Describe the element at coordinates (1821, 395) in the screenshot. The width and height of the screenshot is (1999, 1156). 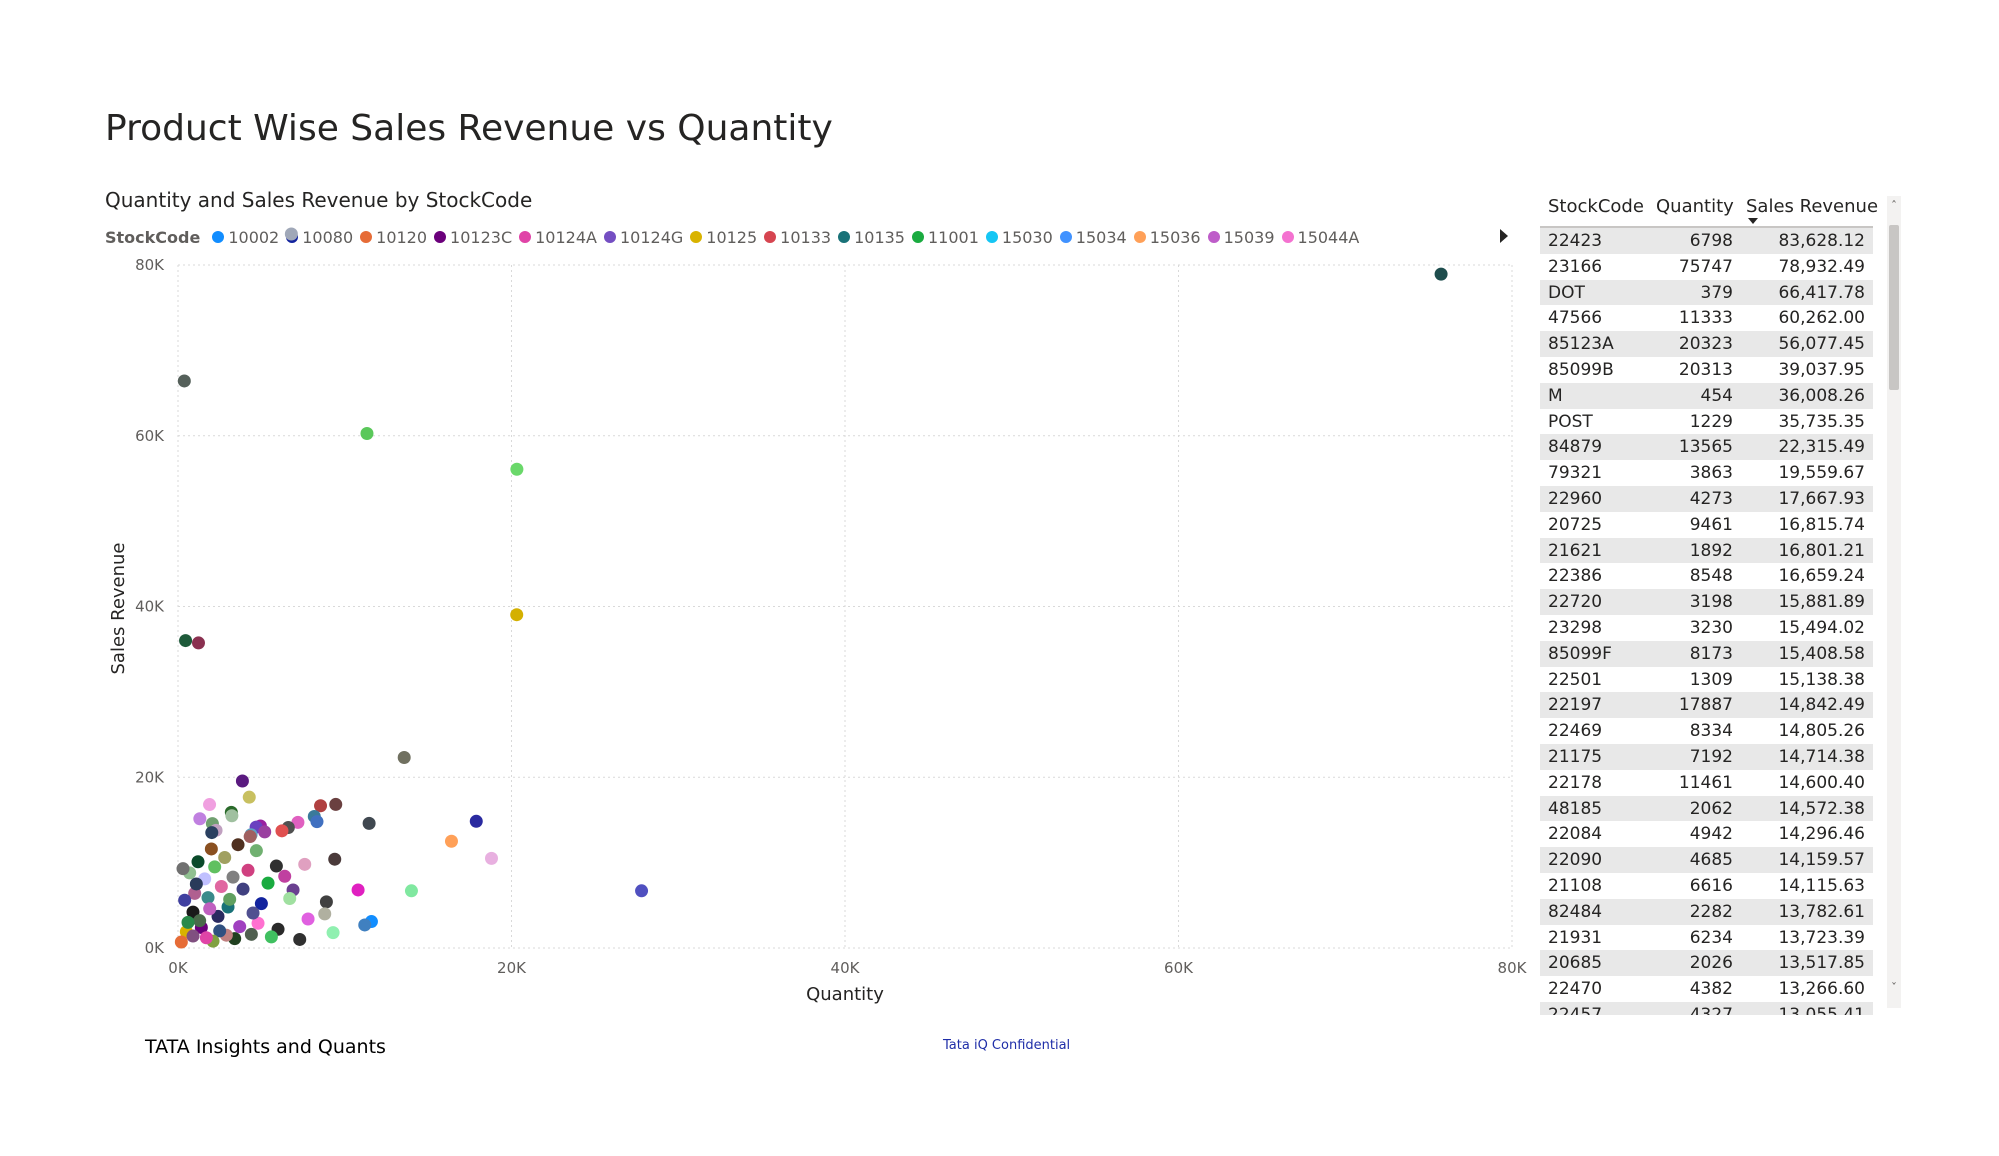
I see `cell-sales-revenue: 36,008.26` at that location.